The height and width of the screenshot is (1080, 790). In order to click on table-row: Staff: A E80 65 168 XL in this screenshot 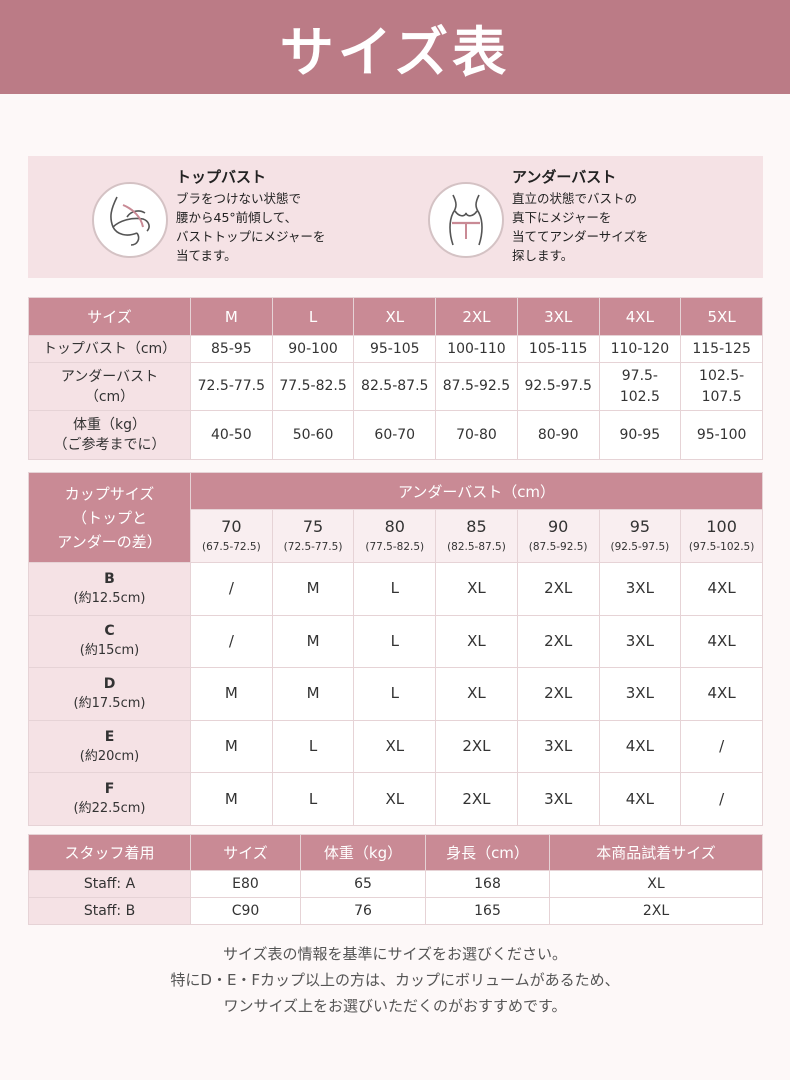, I will do `click(395, 884)`.